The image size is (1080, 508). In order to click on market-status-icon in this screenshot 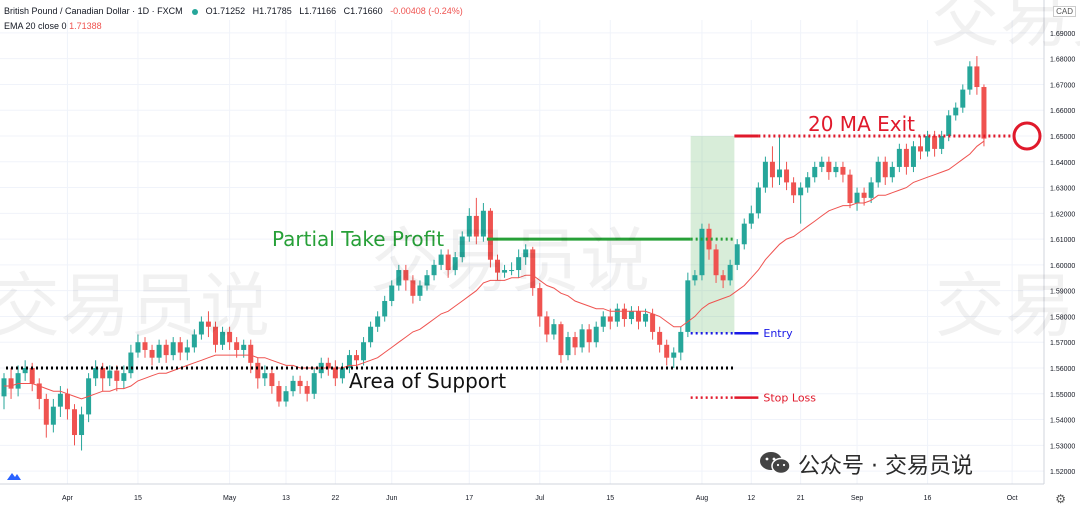, I will do `click(195, 11)`.